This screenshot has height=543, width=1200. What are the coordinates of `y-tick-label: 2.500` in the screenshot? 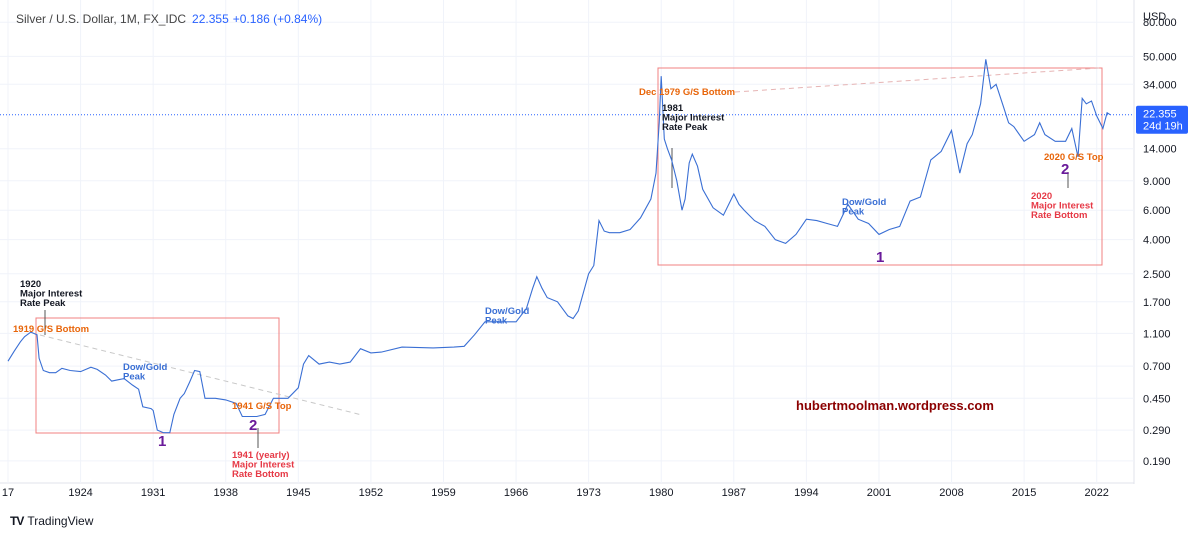 It's located at (1157, 275).